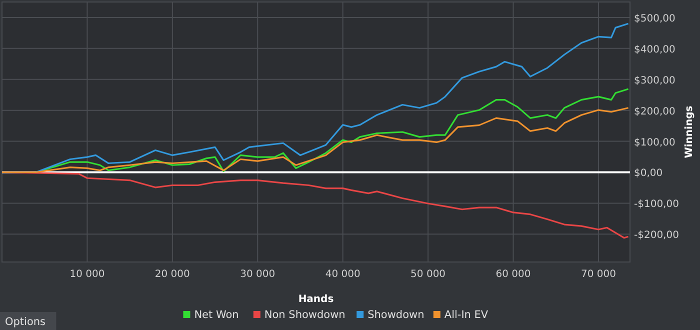  I want to click on y-axis-title: Winnings, so click(689, 132).